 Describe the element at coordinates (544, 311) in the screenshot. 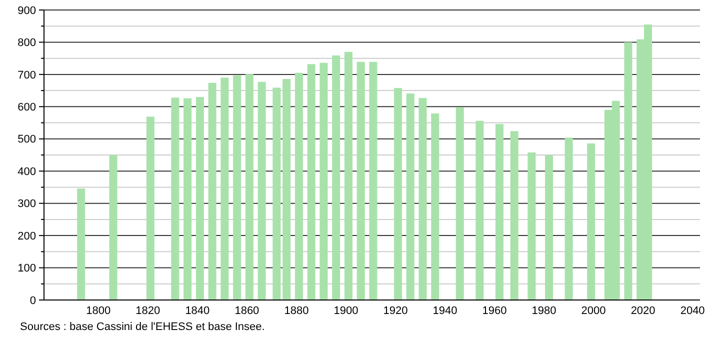

I see `x-tick-label: 1980` at that location.